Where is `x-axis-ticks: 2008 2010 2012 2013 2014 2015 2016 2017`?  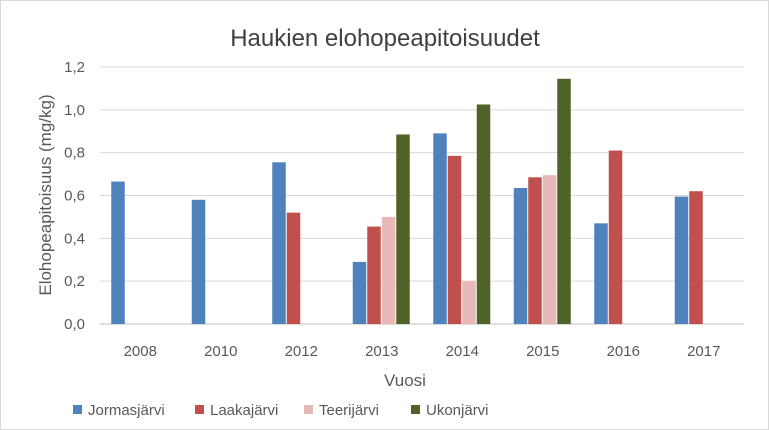 x-axis-ticks: 2008 2010 2012 2013 2014 2015 2016 2017 is located at coordinates (422, 351).